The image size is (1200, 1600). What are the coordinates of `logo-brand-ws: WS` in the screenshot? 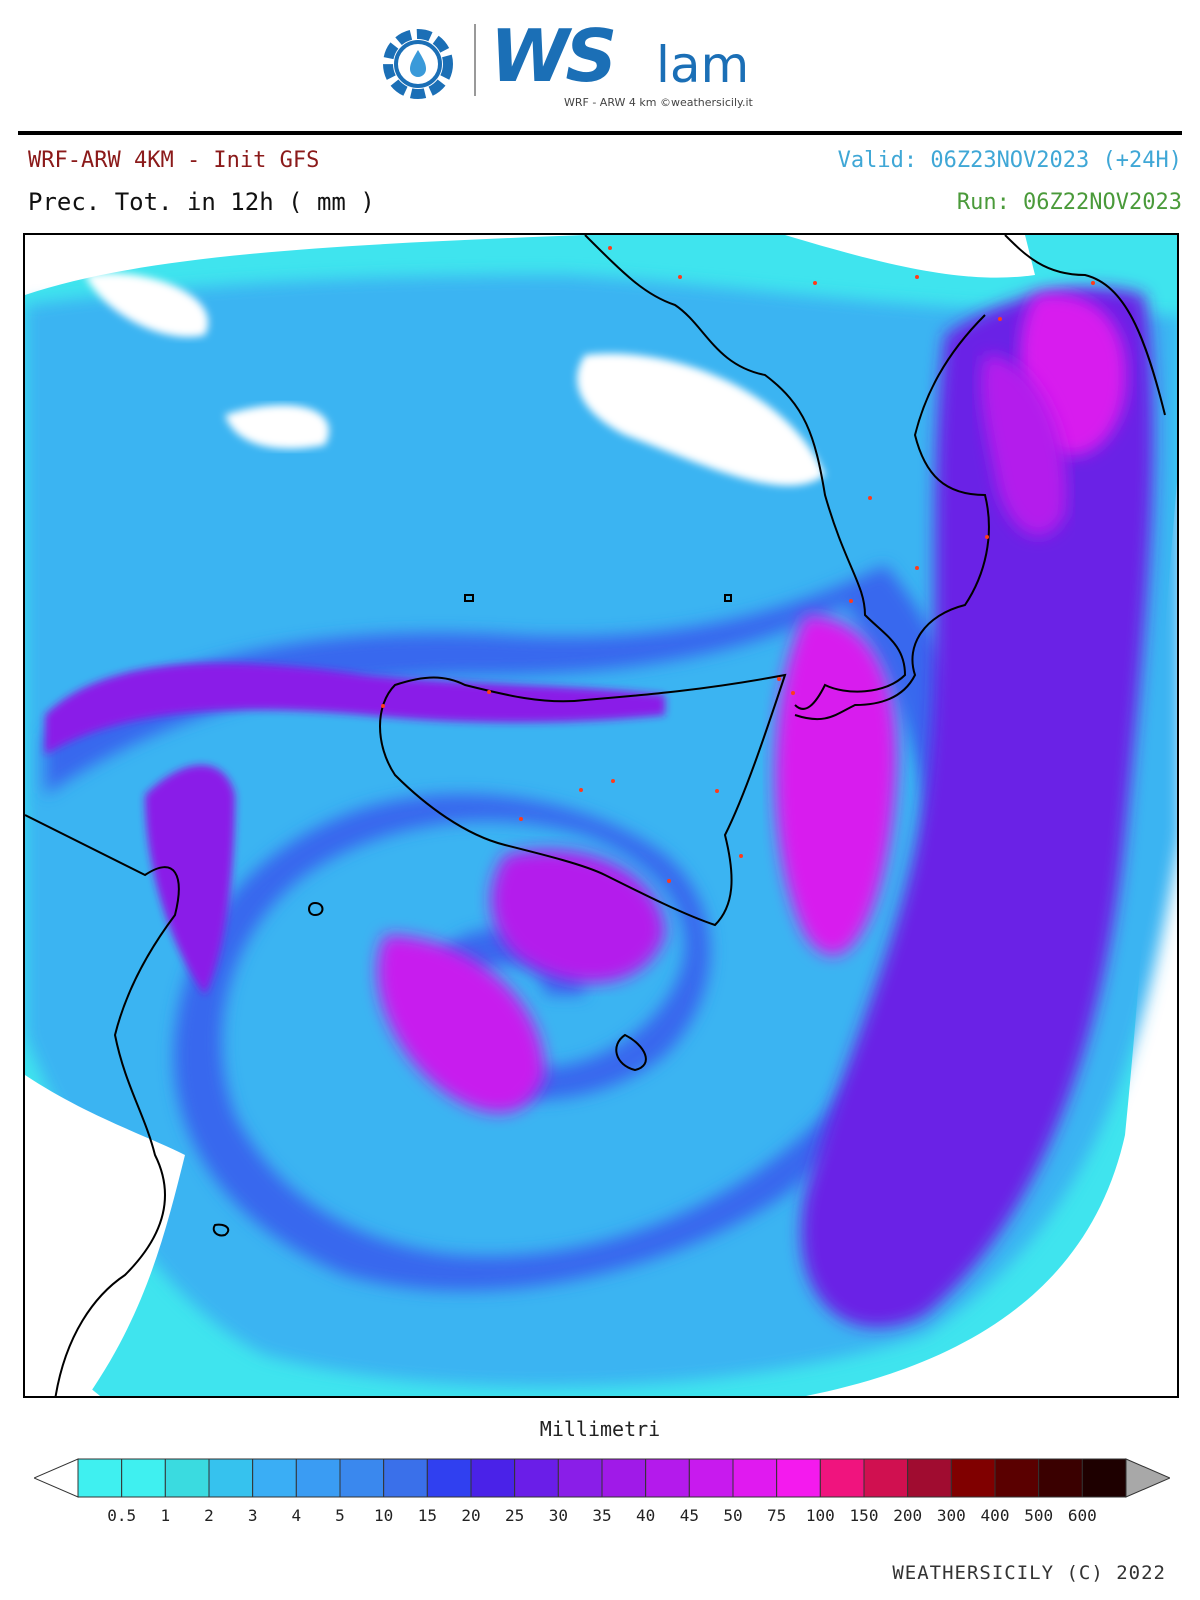 It's located at (553, 56).